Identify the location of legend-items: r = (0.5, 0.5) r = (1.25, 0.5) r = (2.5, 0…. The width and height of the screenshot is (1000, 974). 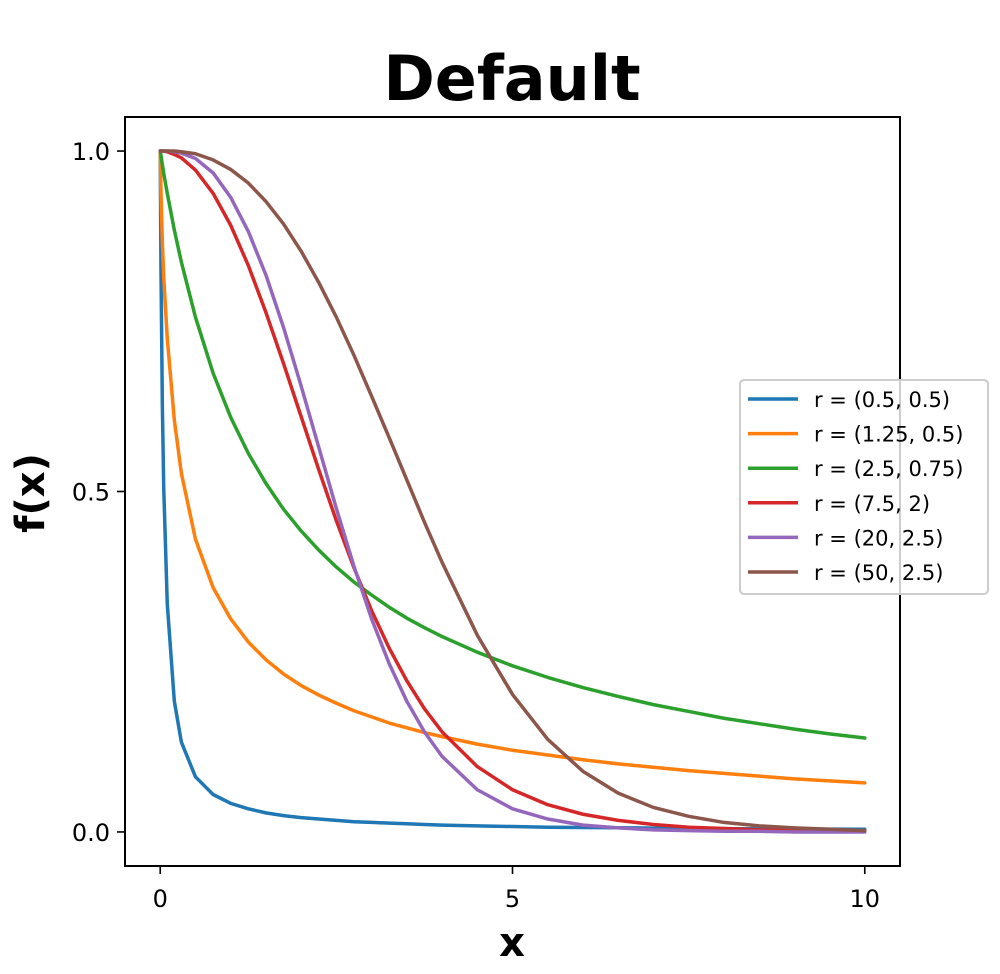
(855, 486).